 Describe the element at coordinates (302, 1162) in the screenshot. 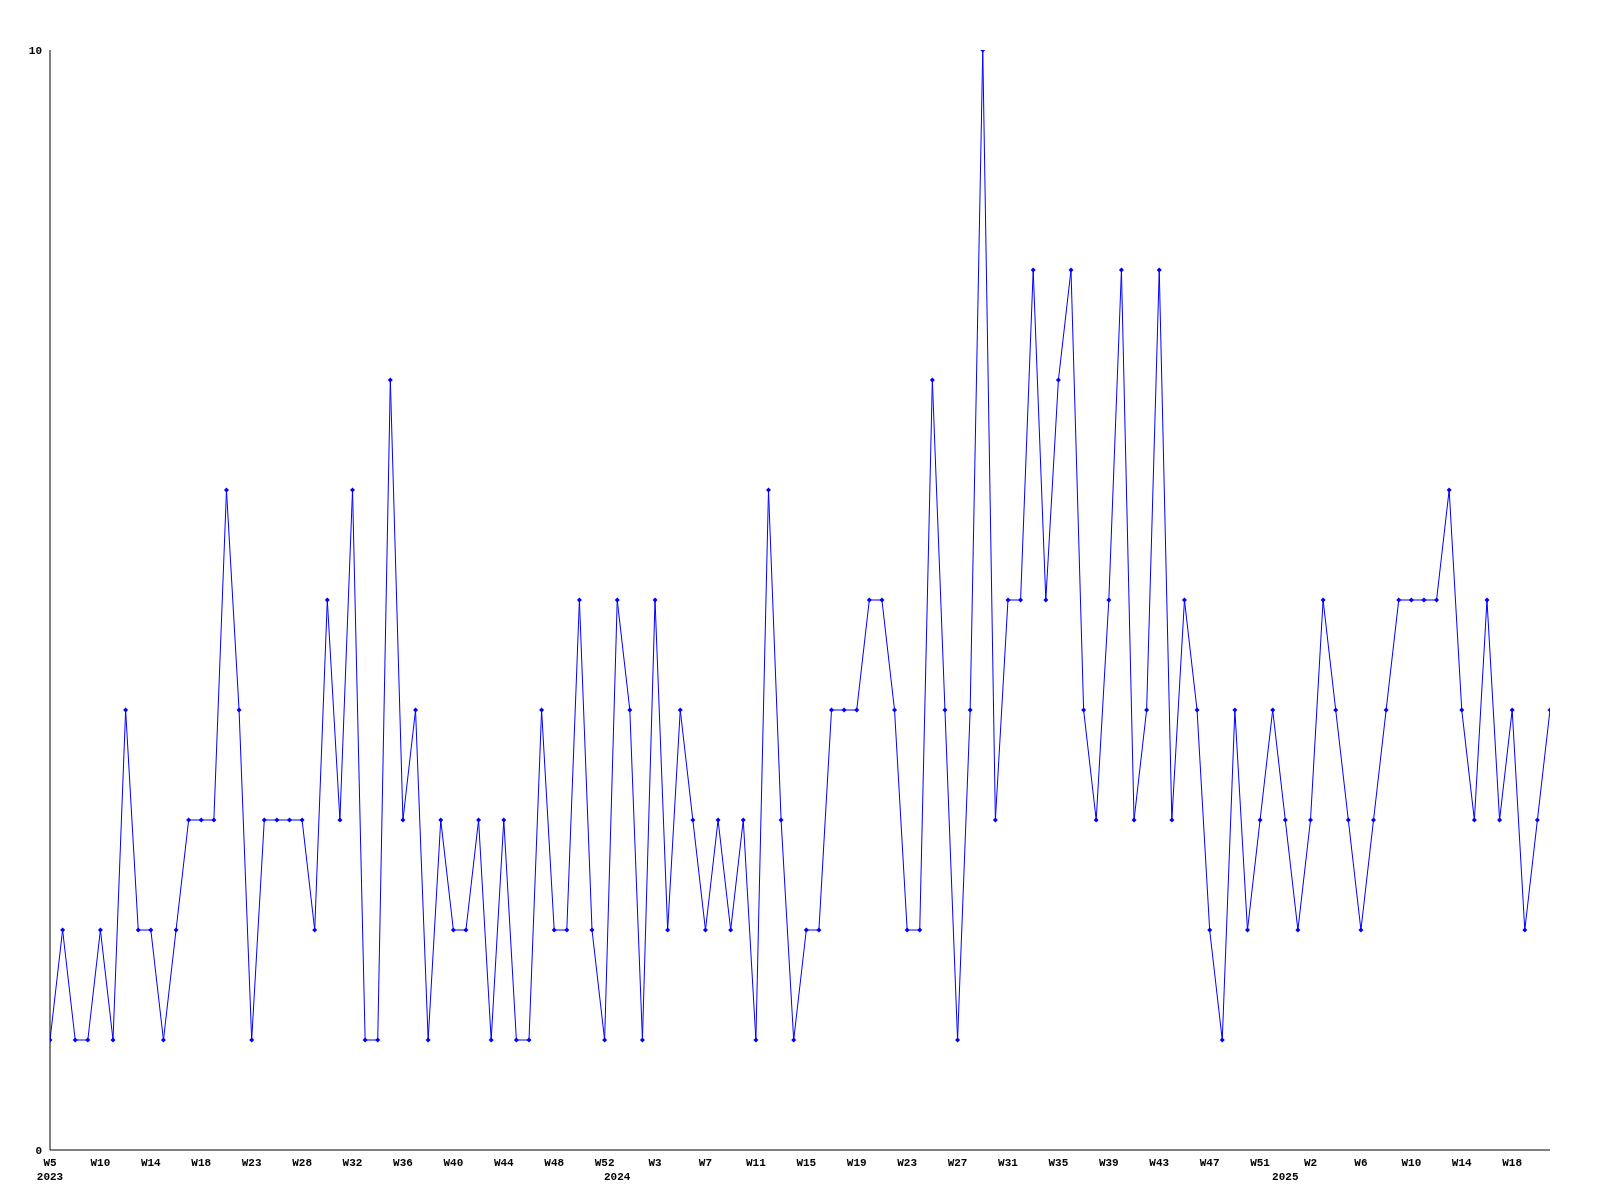

I see `x-tick-label: W28` at that location.